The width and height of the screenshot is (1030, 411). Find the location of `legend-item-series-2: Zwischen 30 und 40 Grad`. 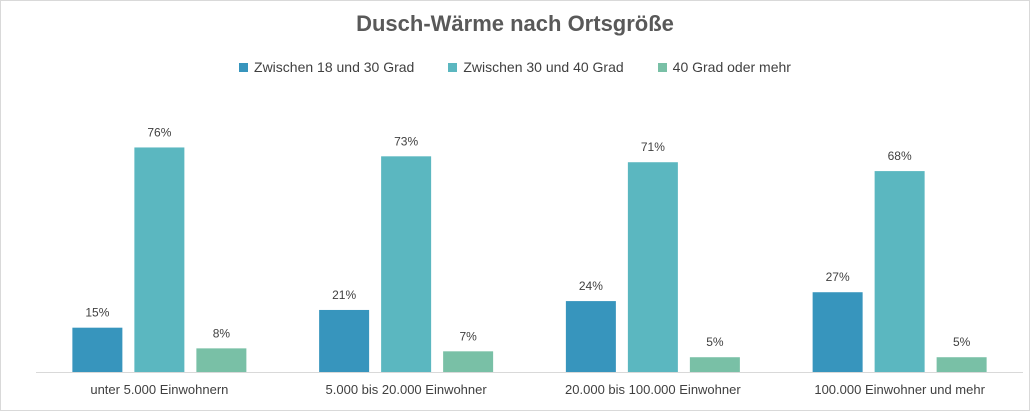

legend-item-series-2: Zwischen 30 und 40 Grad is located at coordinates (536, 67).